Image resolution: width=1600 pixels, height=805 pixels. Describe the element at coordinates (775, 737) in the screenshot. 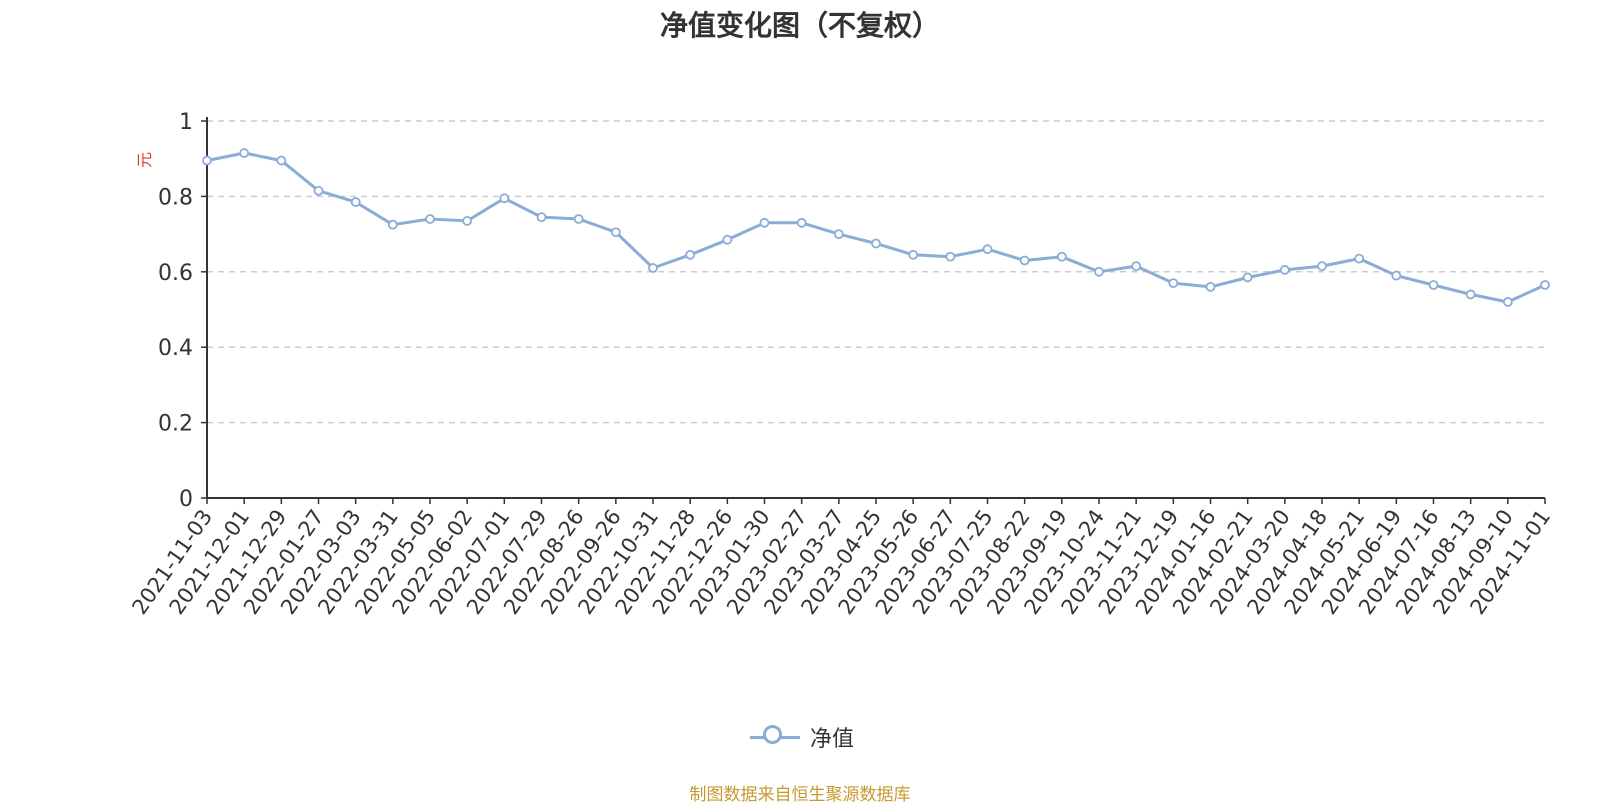

I see `legend-swatch-icon` at that location.